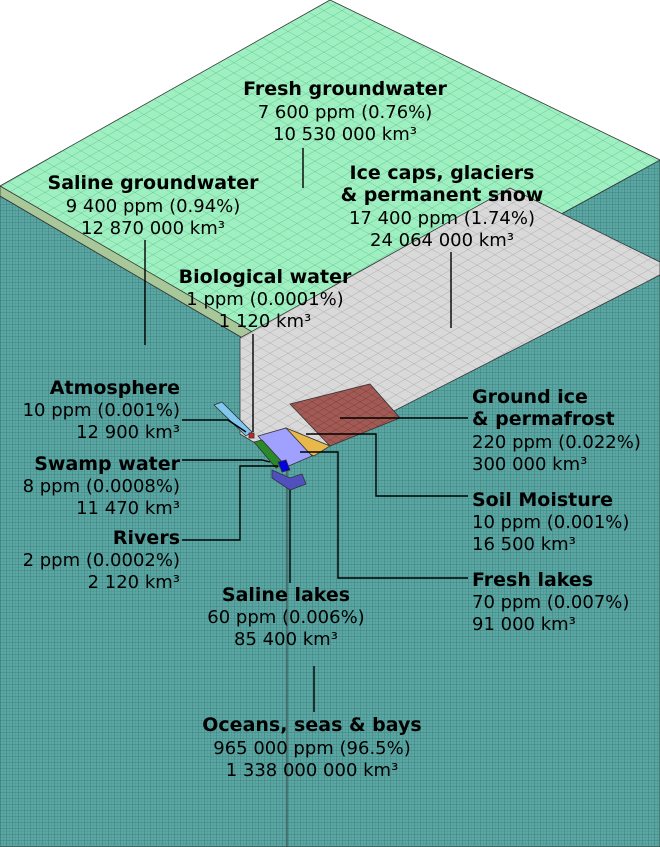 This screenshot has height=847, width=660. I want to click on rivers-ppm: 2 ppm (0.0002%), so click(101, 560).